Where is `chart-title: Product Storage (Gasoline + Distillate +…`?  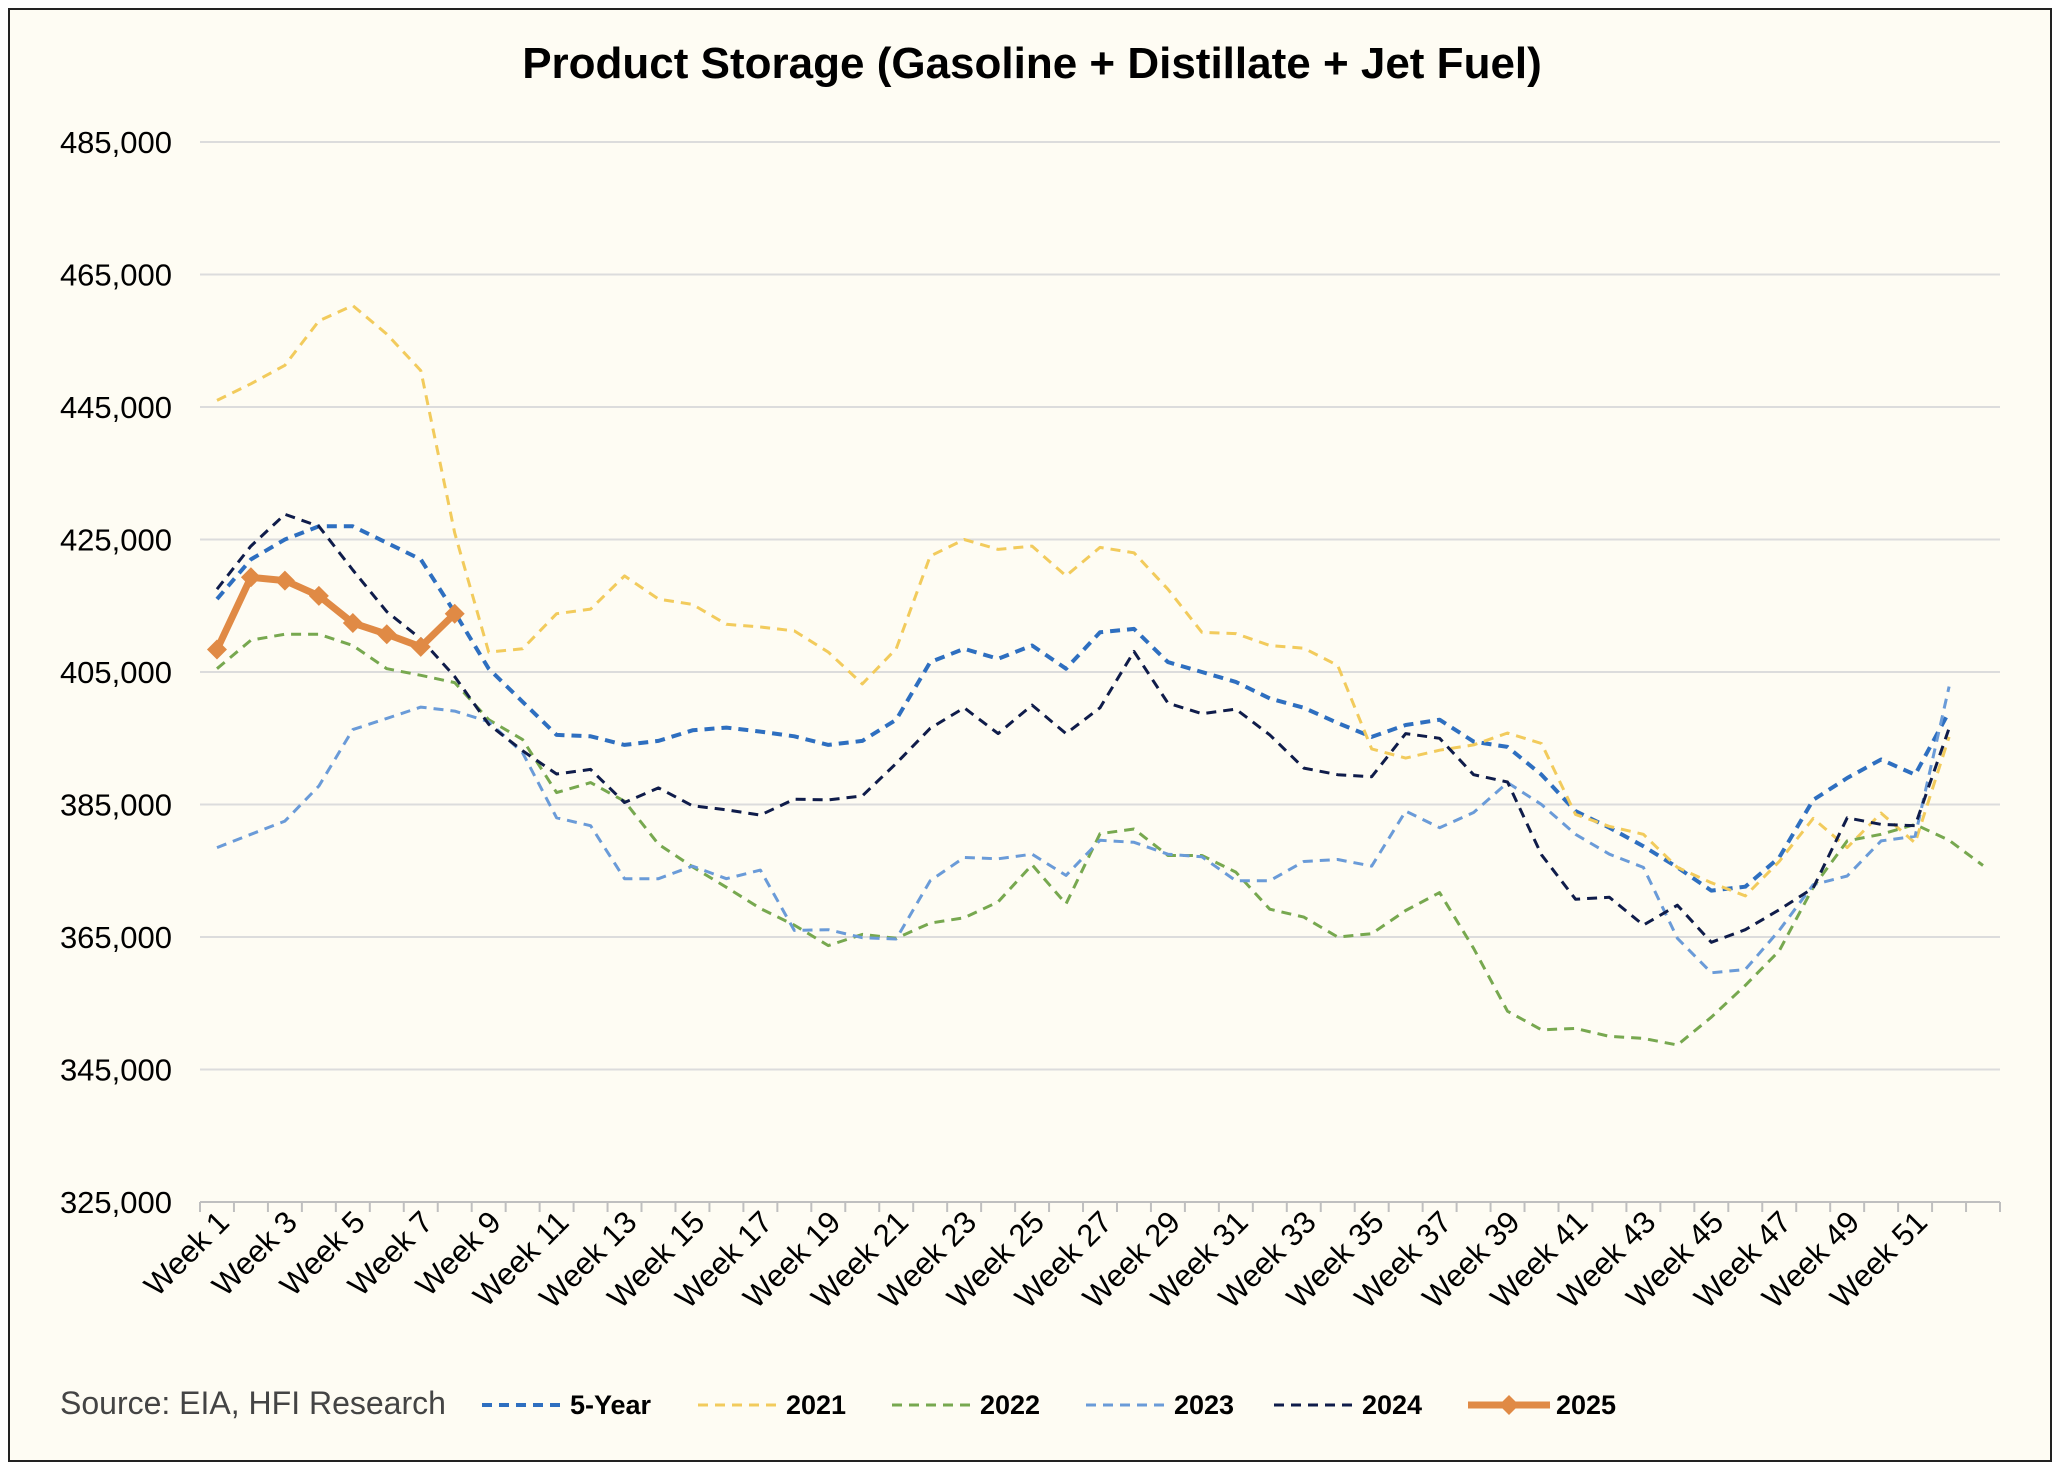
chart-title: Product Storage (Gasoline + Distillate +… is located at coordinates (1032, 63).